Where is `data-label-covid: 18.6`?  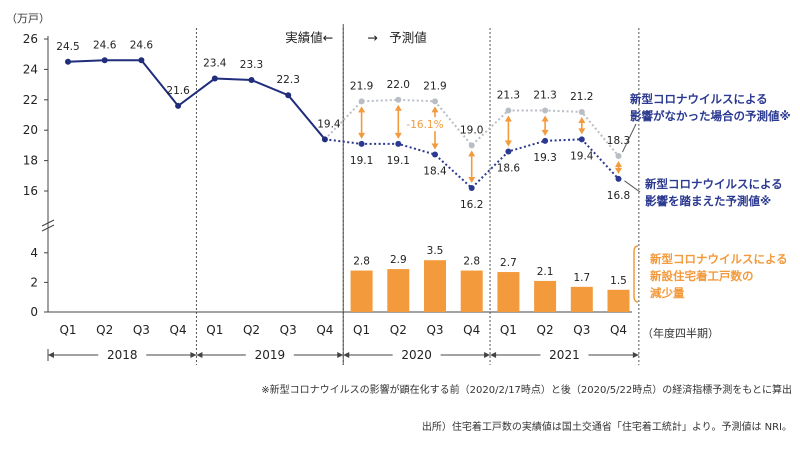
data-label-covid: 18.6 is located at coordinates (509, 168).